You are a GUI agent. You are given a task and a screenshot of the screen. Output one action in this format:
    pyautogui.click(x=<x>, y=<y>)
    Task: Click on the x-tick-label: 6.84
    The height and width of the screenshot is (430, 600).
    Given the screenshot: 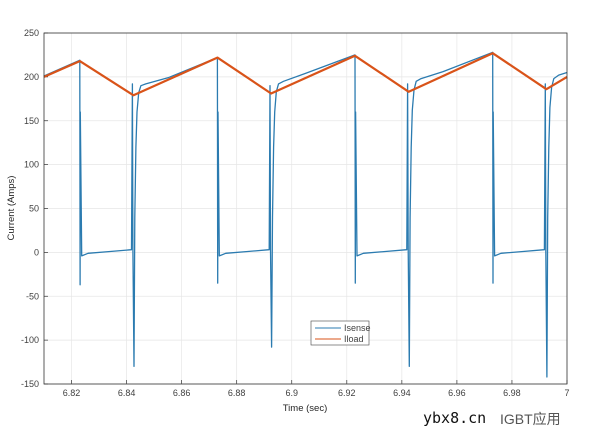 What is the action you would take?
    pyautogui.click(x=127, y=393)
    